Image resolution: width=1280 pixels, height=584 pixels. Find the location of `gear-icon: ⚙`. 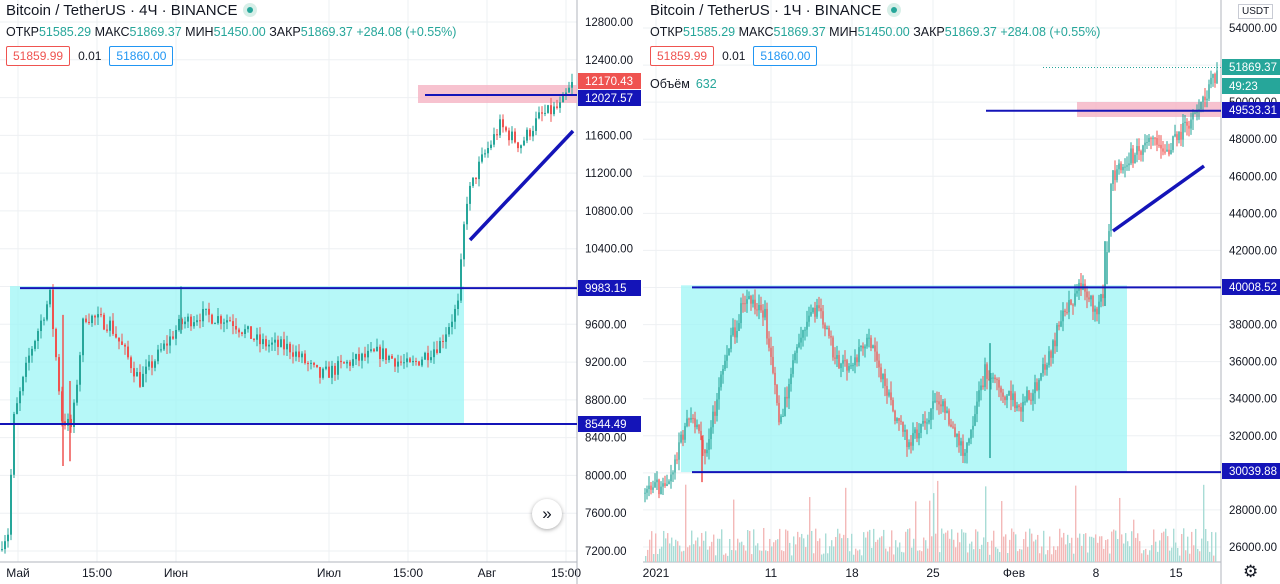

gear-icon: ⚙ is located at coordinates (1251, 571).